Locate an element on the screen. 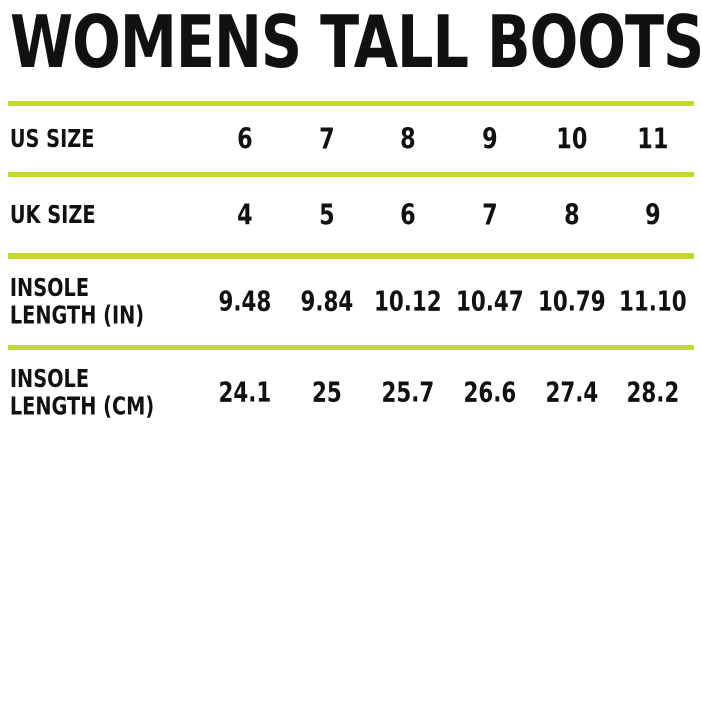 This screenshot has width=702, height=701. cell-us-size-4: 10 is located at coordinates (571, 139).